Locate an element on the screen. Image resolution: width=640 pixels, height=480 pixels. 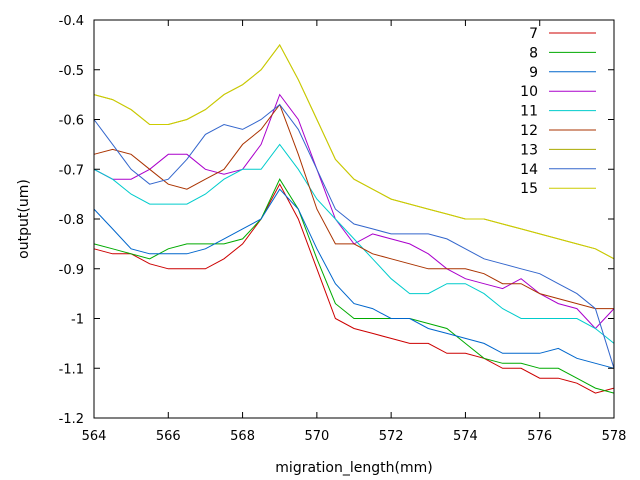
y-tick-label: -1.1 is located at coordinates (71, 369).